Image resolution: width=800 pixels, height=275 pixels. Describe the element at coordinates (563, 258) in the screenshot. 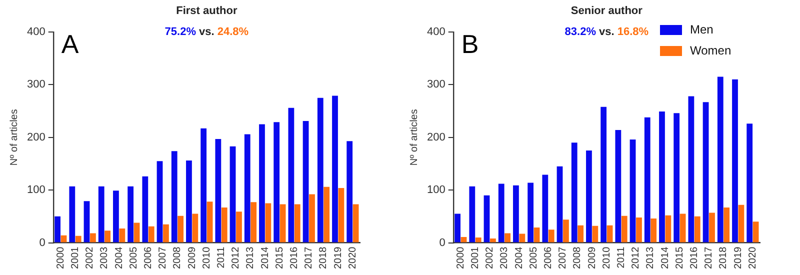

I see `x-tick-label: 2007` at that location.